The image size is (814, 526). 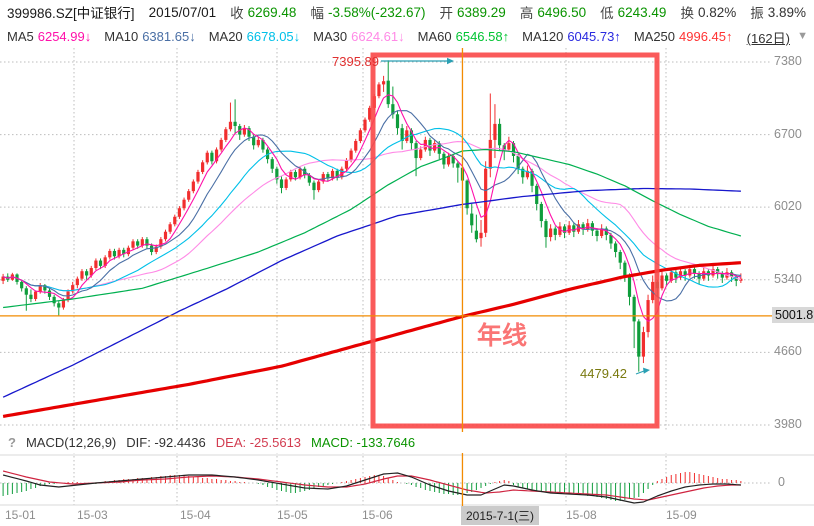 What do you see at coordinates (757, 13) in the screenshot?
I see `field-label: 振` at bounding box center [757, 13].